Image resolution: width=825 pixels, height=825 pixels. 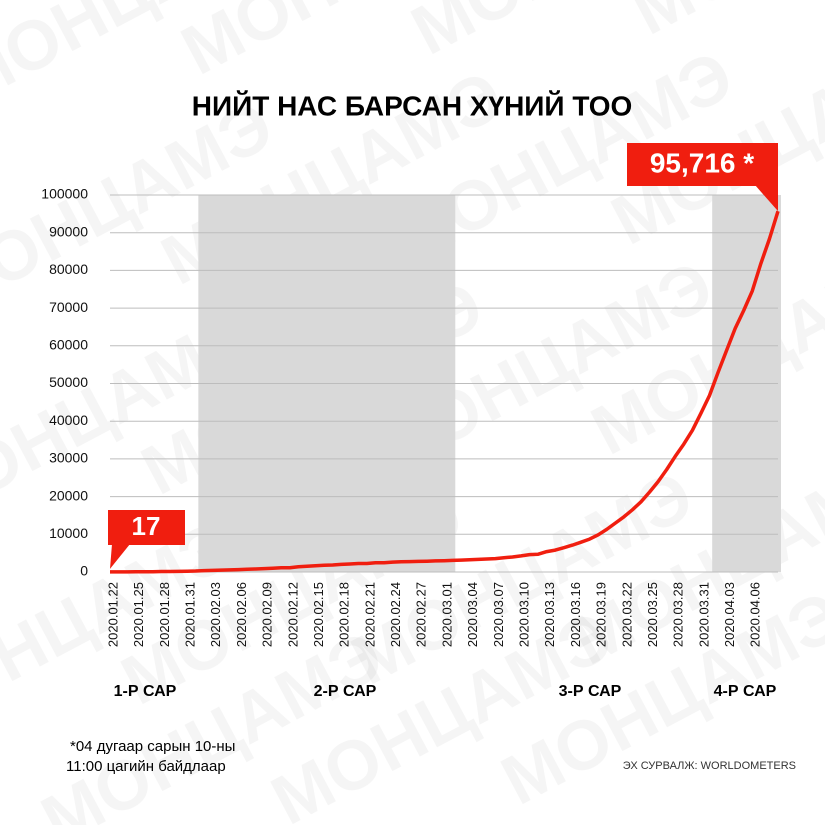 I want to click on x-tick-label: 2020.03.16, so click(x=575, y=614).